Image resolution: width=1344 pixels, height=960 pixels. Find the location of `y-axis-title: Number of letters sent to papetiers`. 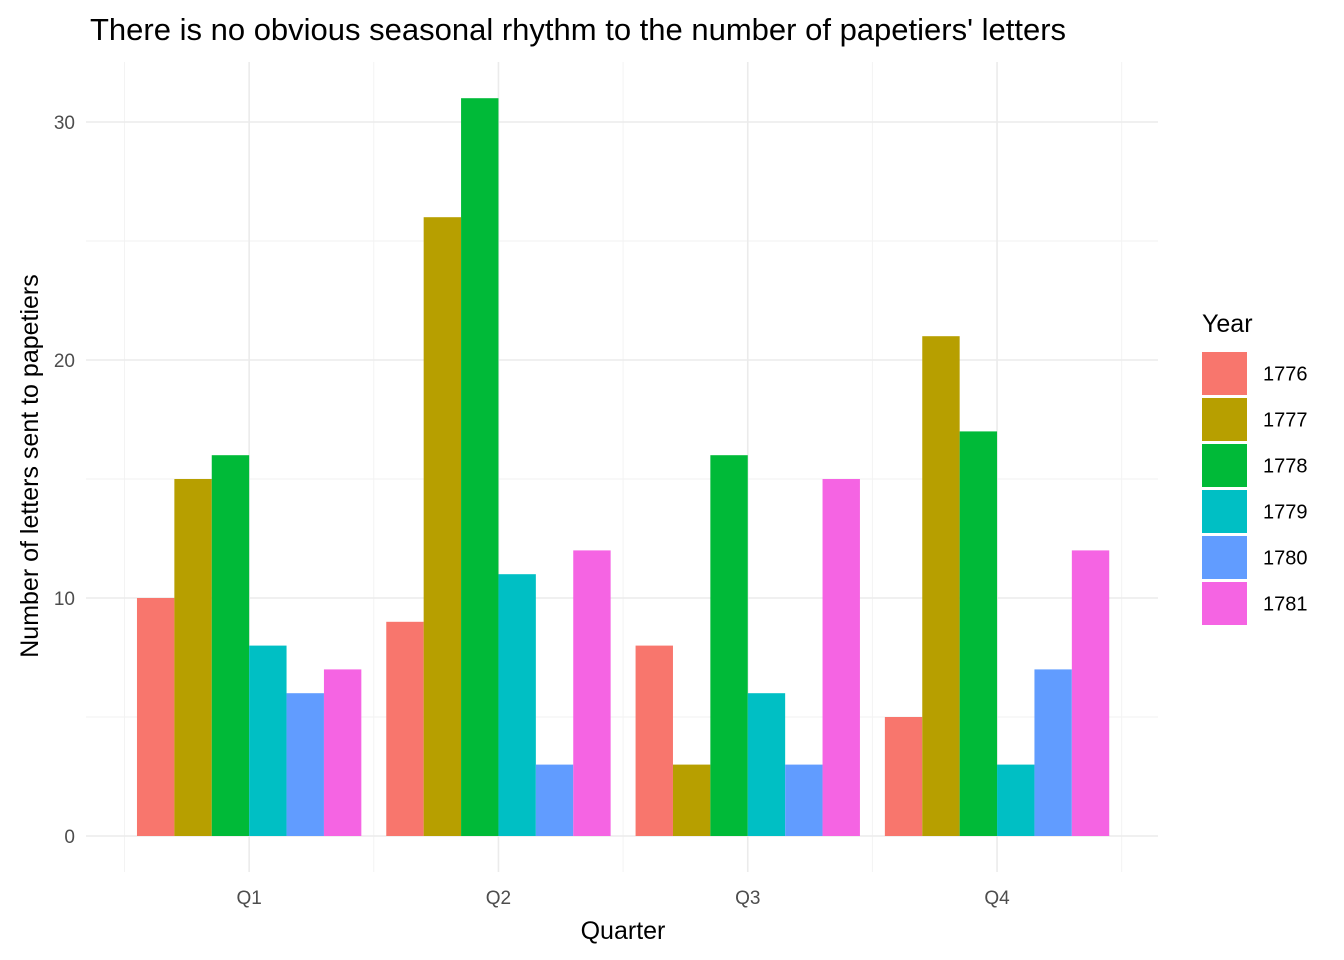

y-axis-title: Number of letters sent to papetiers is located at coordinates (30, 466).